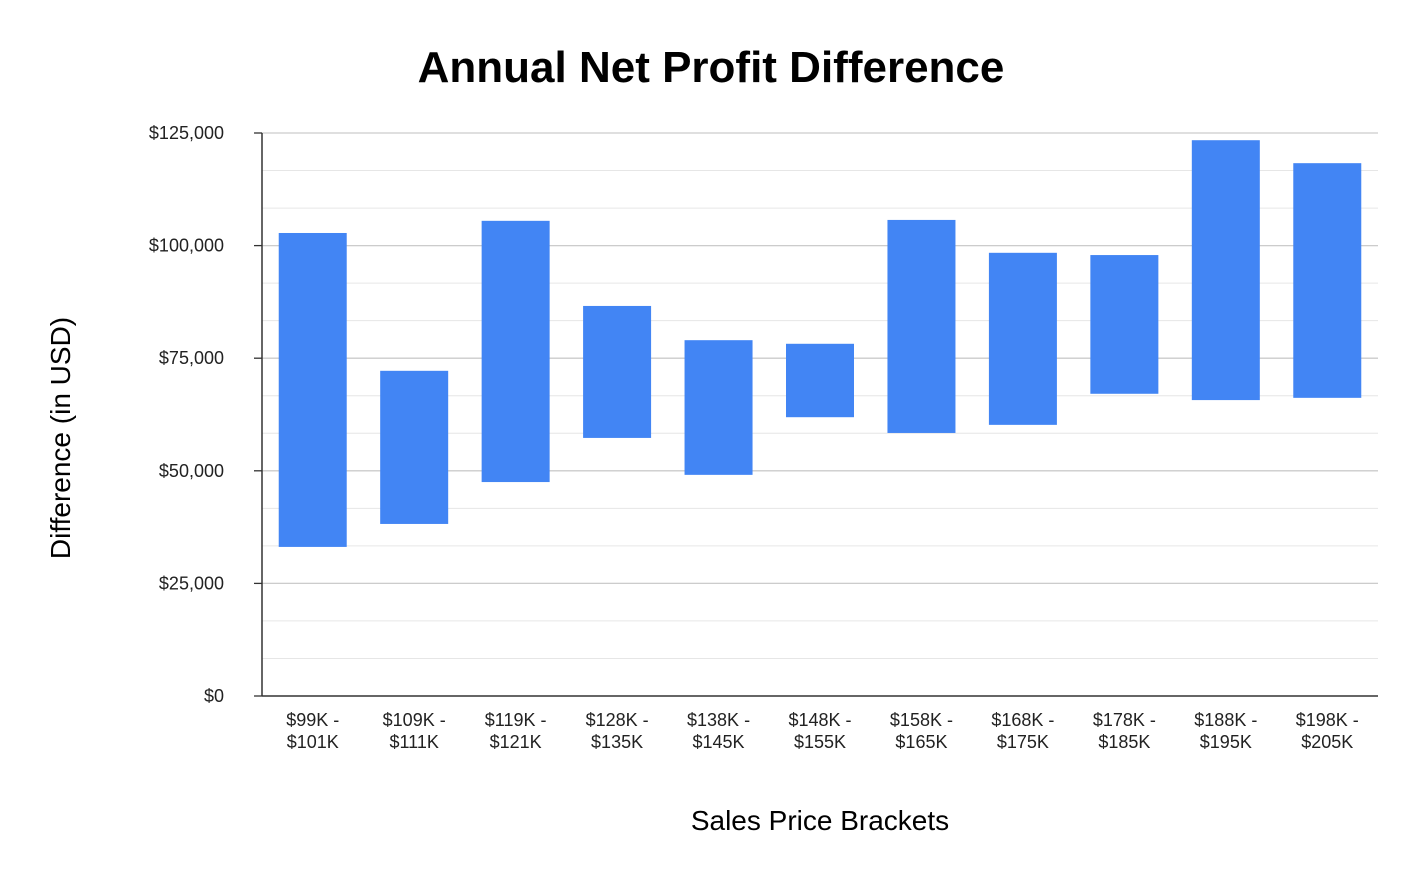 Image resolution: width=1422 pixels, height=880 pixels. I want to click on x-tick-label-line: $155K, so click(820, 742).